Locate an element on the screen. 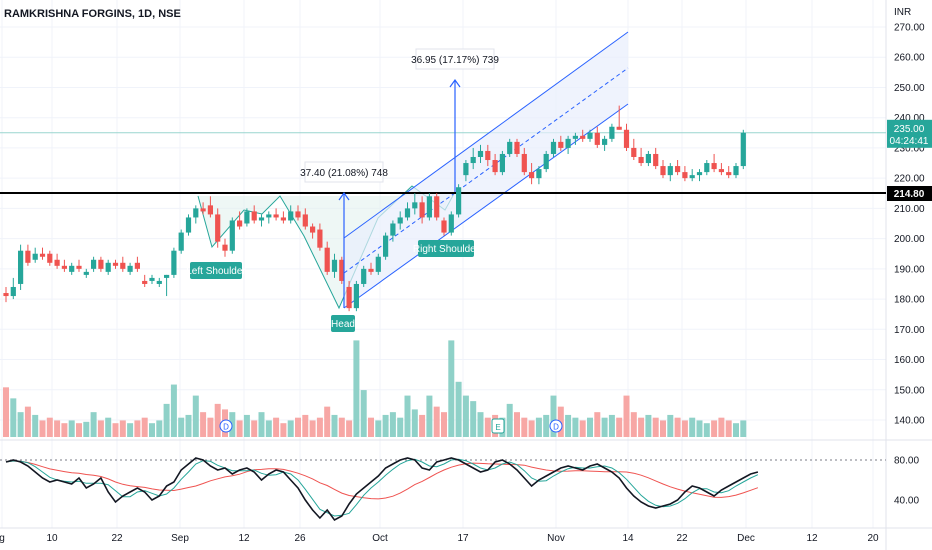  price-tick-label: 260.00 is located at coordinates (909, 58).